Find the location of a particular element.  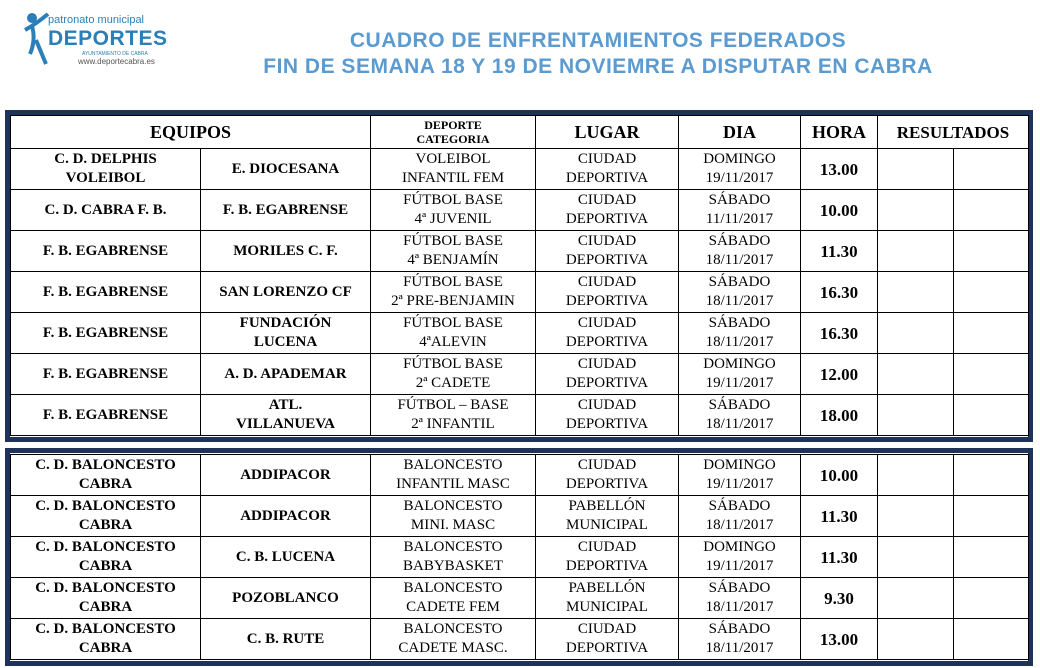

cell: FÚTBOL BASE 2ª PRE-BENJAMIN is located at coordinates (453, 292).